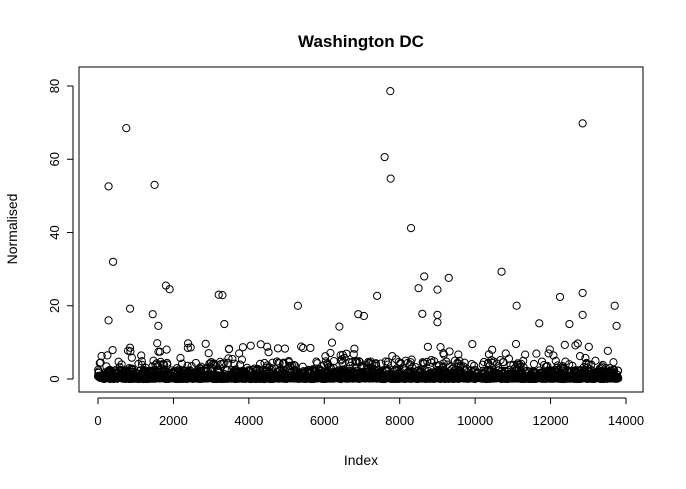 This screenshot has width=686, height=489. I want to click on x-axis-label: Index, so click(361, 460).